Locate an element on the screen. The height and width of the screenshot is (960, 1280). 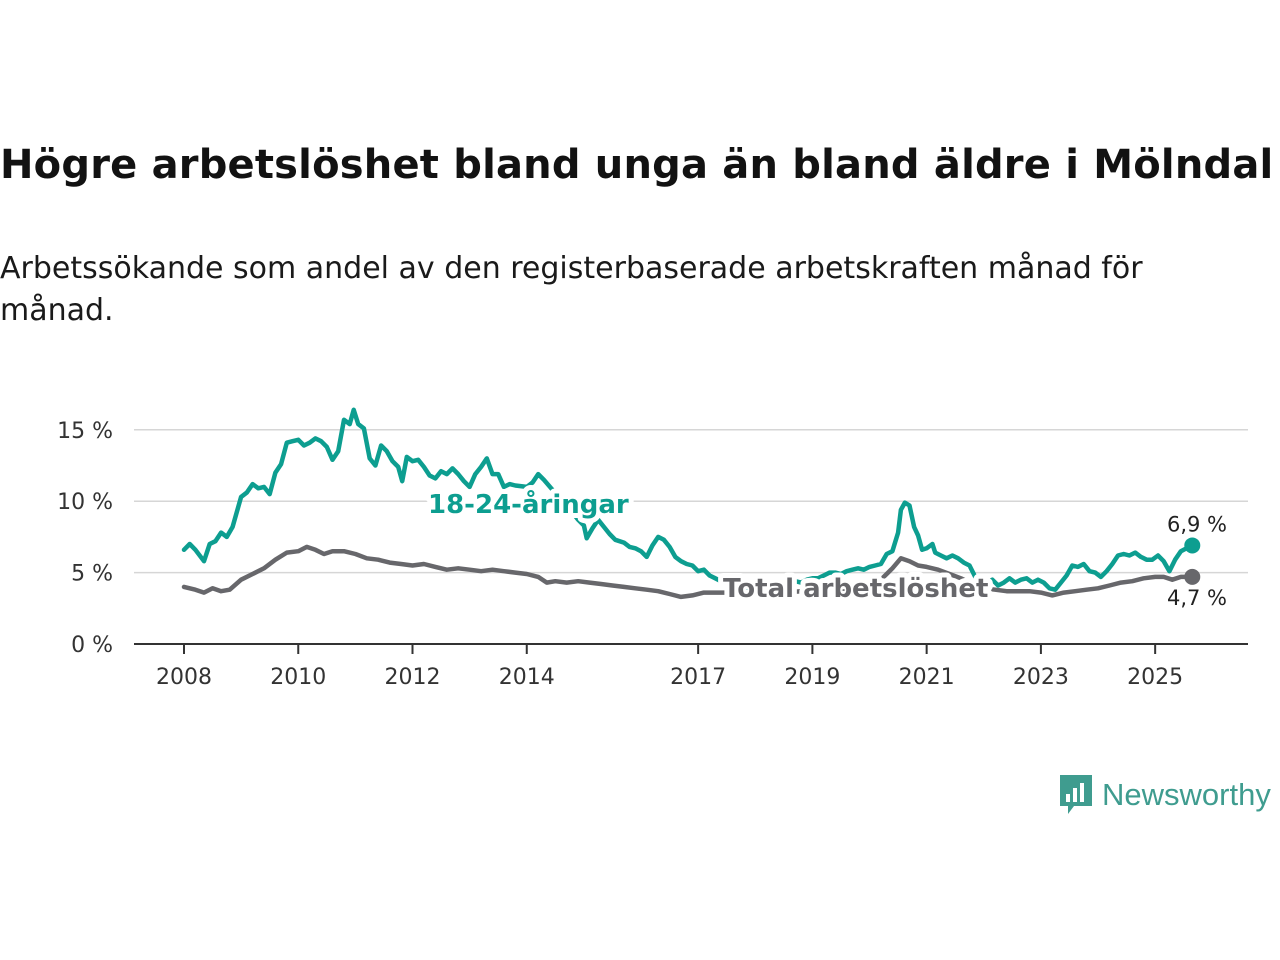
y-tick-label-15: 15 % is located at coordinates (85, 431).